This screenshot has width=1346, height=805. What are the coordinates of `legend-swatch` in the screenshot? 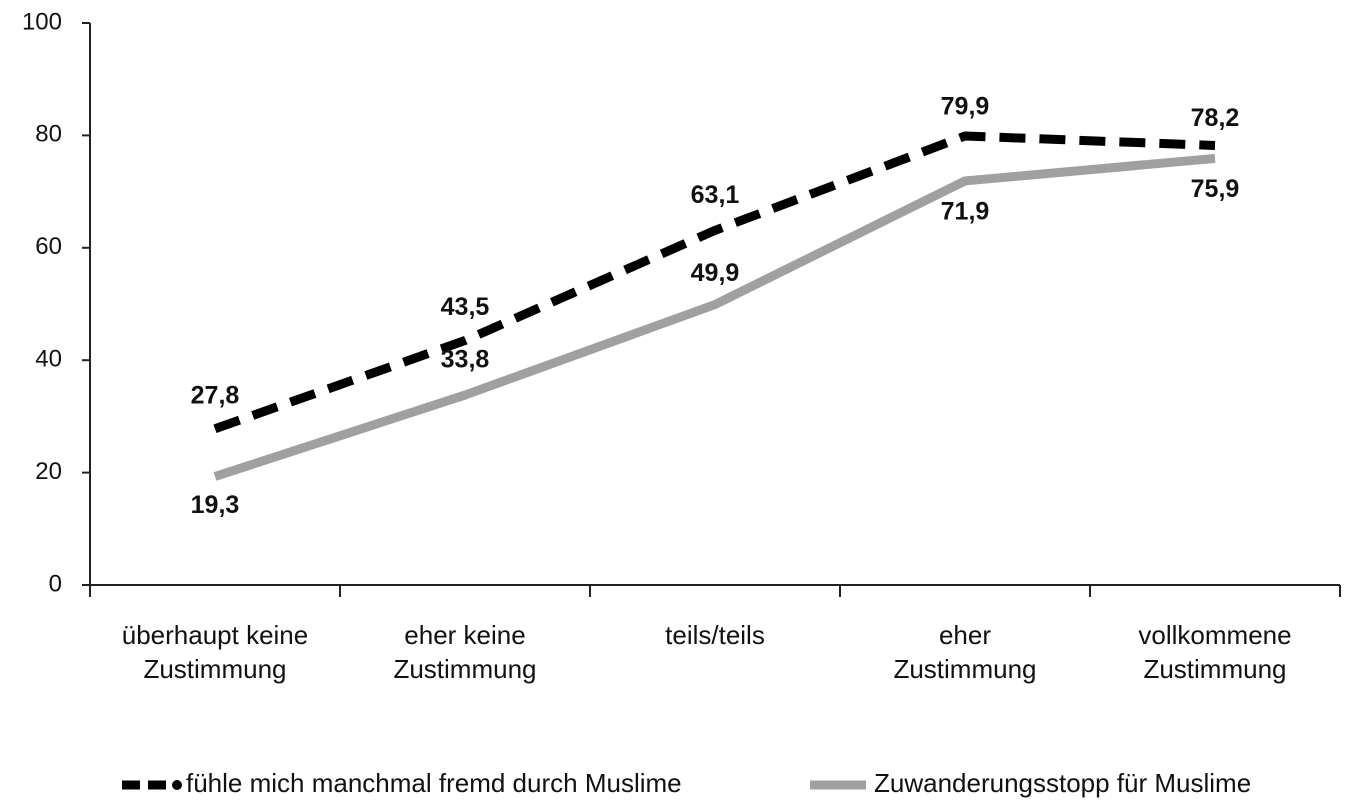 It's located at (177, 785).